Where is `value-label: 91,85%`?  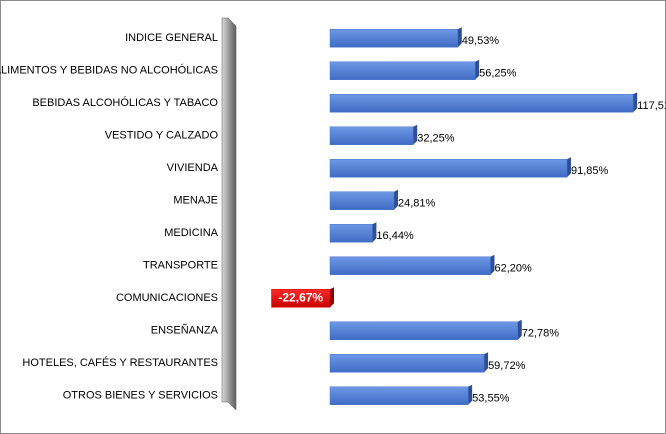
value-label: 91,85% is located at coordinates (590, 171).